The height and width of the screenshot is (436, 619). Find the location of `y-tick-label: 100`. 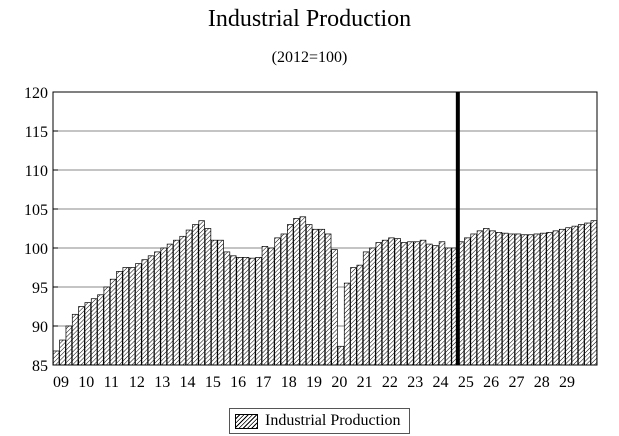

y-tick-label: 100 is located at coordinates (36, 249).